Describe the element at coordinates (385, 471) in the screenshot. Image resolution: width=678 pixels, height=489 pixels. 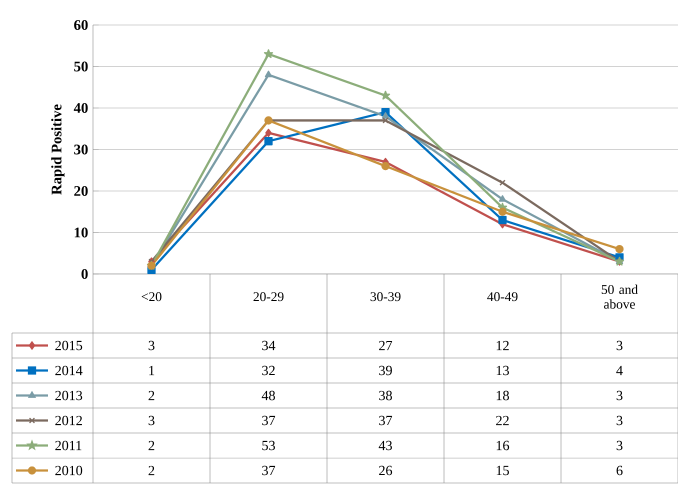
I see `data-label: 26` at that location.